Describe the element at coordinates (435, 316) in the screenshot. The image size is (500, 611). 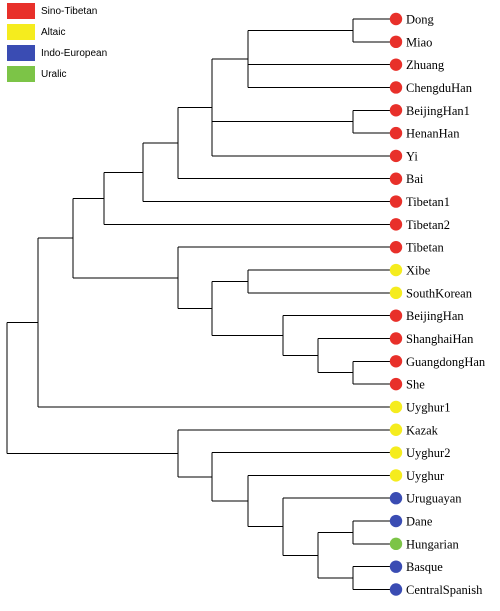
I see `leaf-label: BeijingHan` at that location.